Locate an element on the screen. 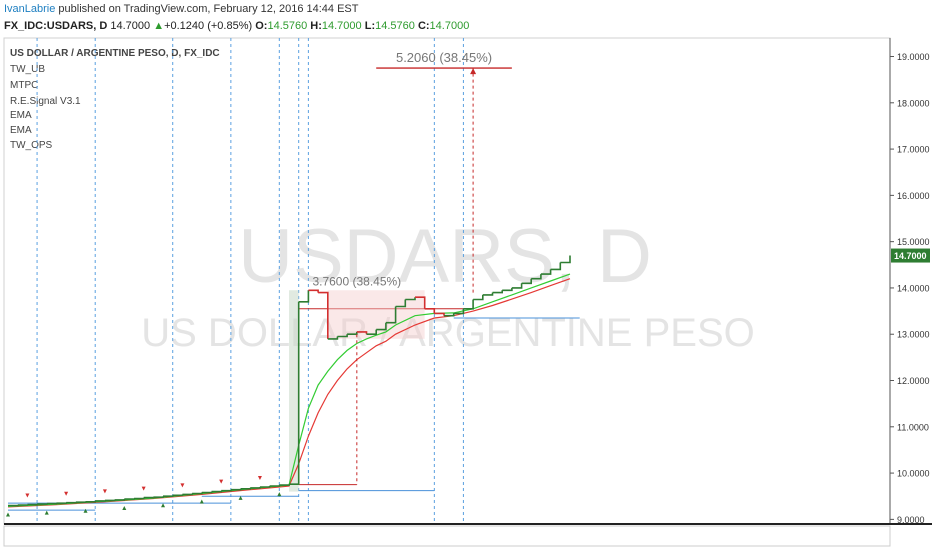 This screenshot has height=550, width=932. last-price-label: 14.7000 is located at coordinates (910, 256).